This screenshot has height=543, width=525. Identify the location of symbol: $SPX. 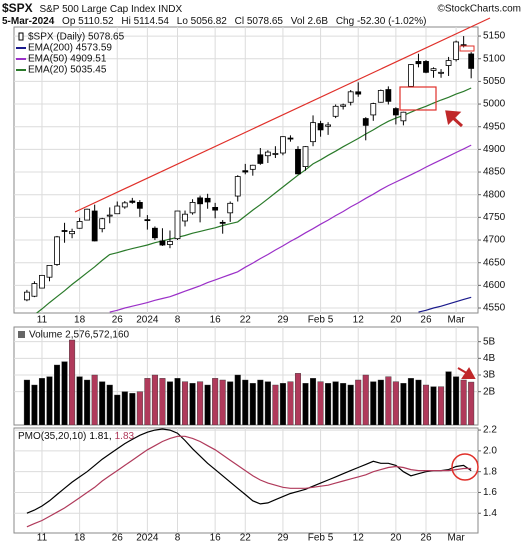
(17, 8).